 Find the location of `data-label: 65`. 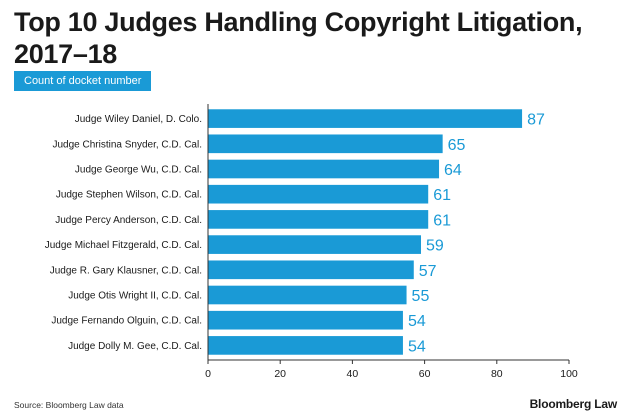

data-label: 65 is located at coordinates (457, 145).